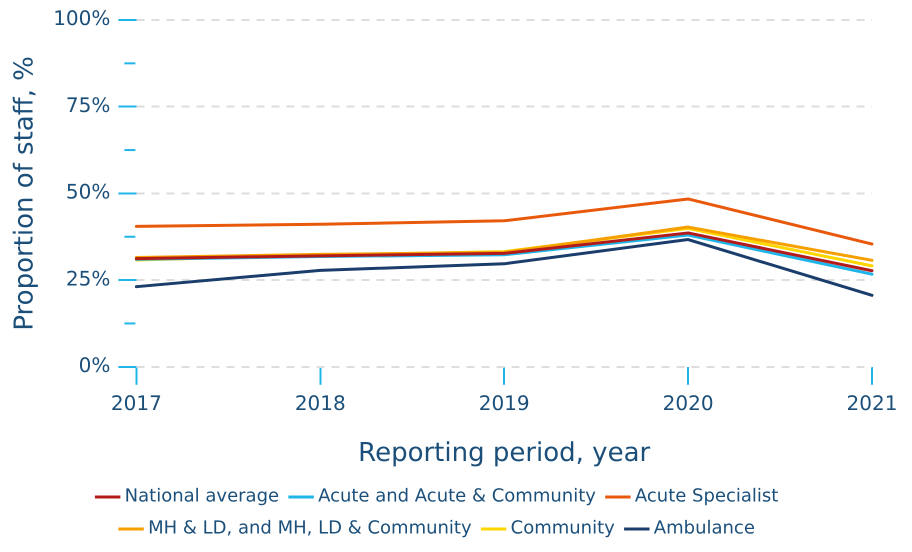  What do you see at coordinates (563, 528) in the screenshot?
I see `legend-label: Community` at bounding box center [563, 528].